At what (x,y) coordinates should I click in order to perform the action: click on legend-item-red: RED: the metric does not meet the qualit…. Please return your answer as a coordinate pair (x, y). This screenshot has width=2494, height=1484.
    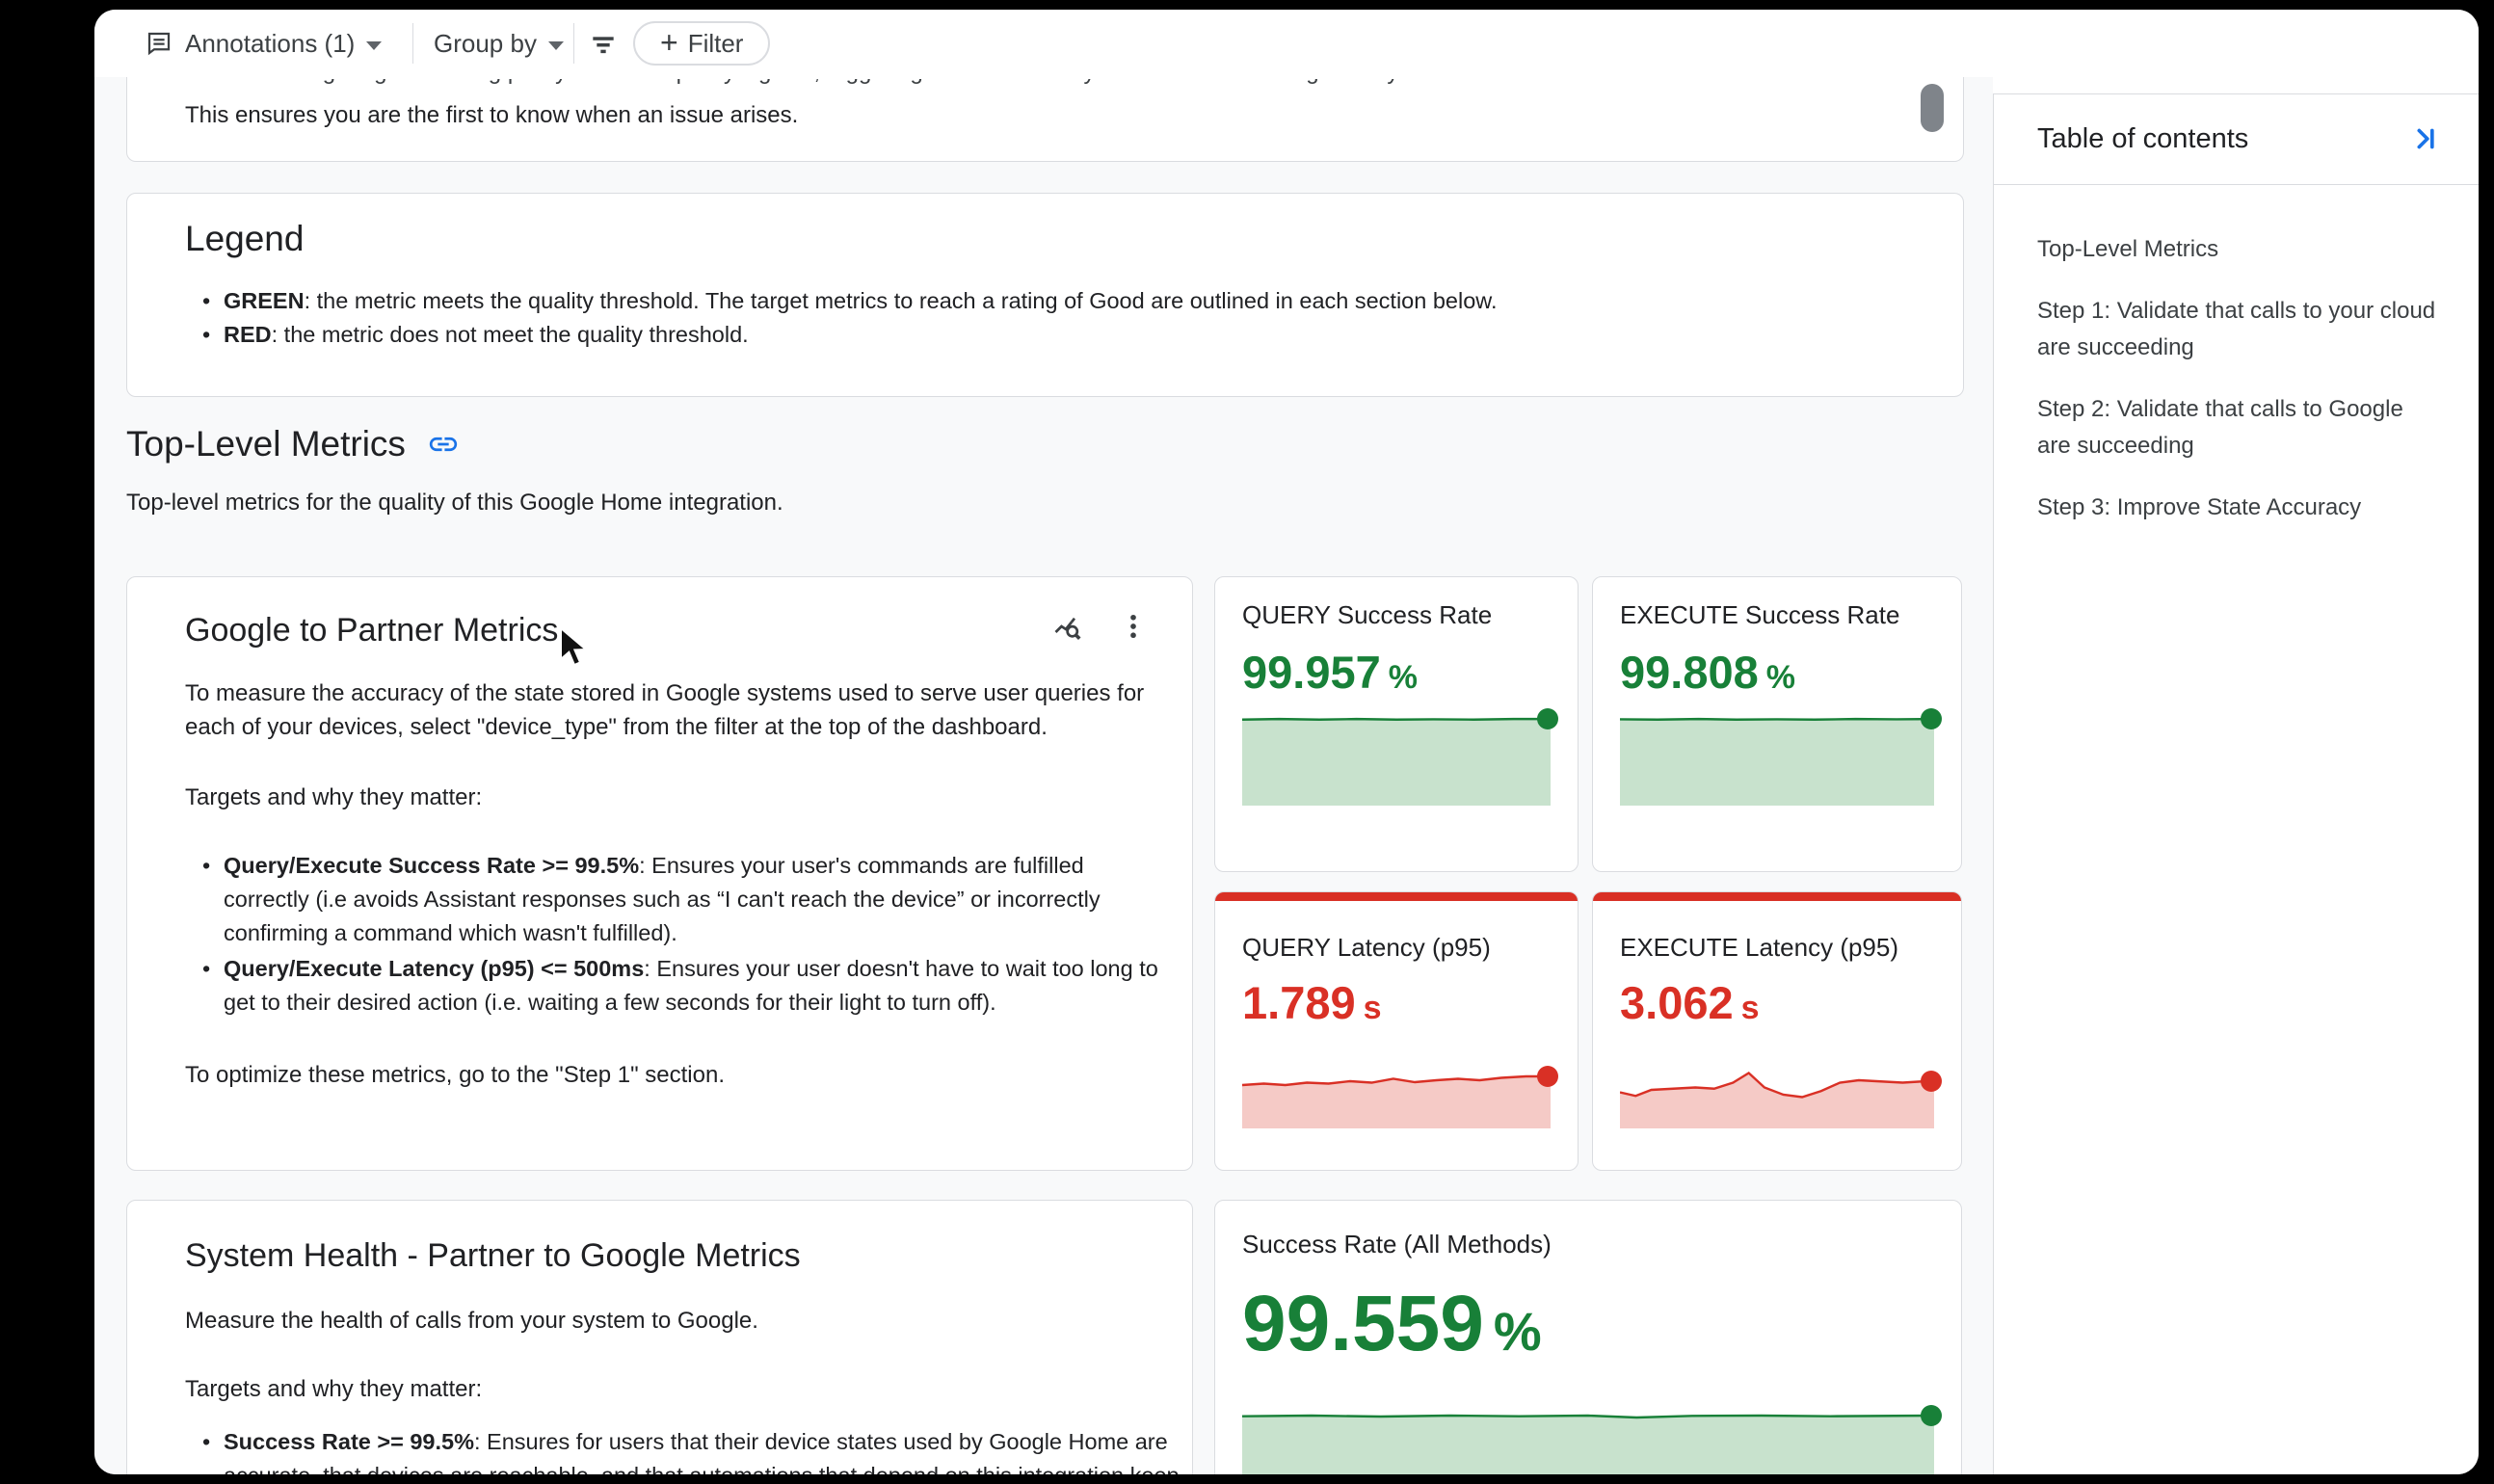
    Looking at the image, I should click on (1052, 335).